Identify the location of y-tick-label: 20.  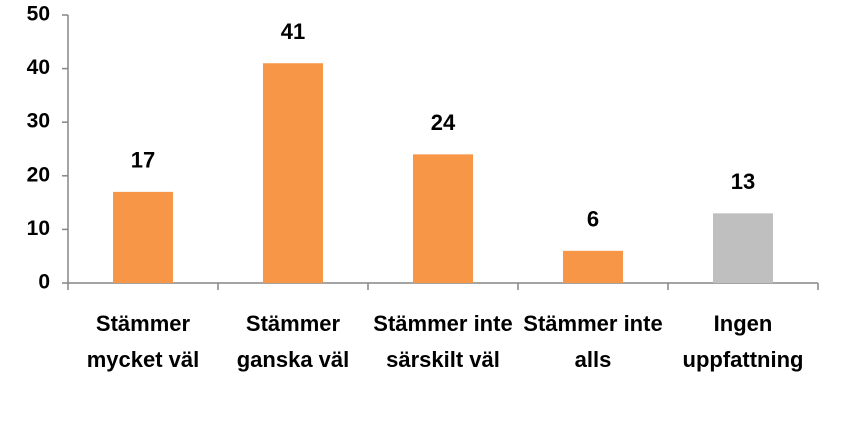
(38, 174).